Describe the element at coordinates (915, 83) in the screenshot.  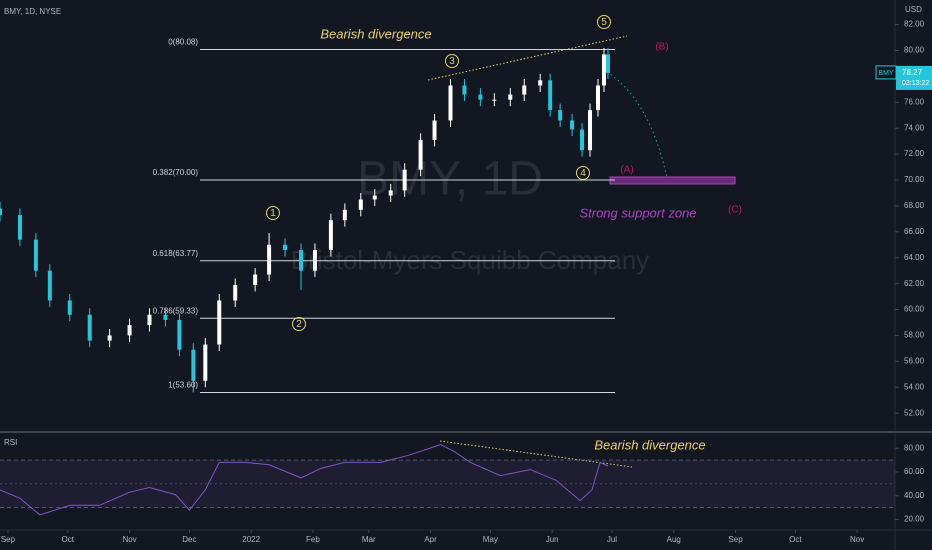
I see `countdown-label: 03:13:22` at that location.